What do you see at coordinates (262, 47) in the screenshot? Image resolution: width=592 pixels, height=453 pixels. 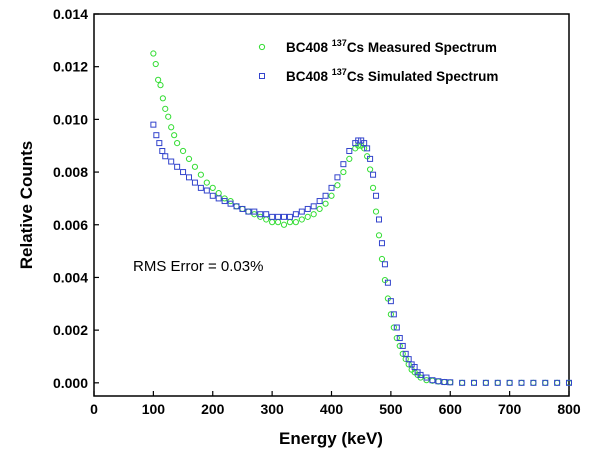 I see `legend-marker-measured` at bounding box center [262, 47].